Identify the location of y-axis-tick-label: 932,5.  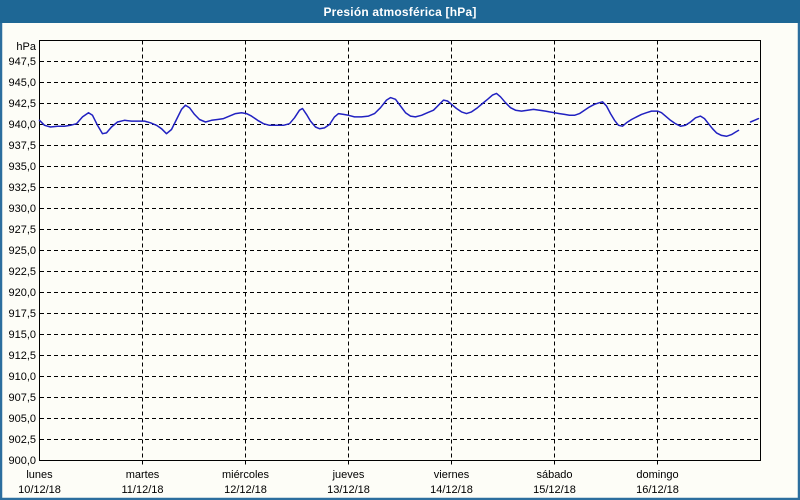
(22, 188).